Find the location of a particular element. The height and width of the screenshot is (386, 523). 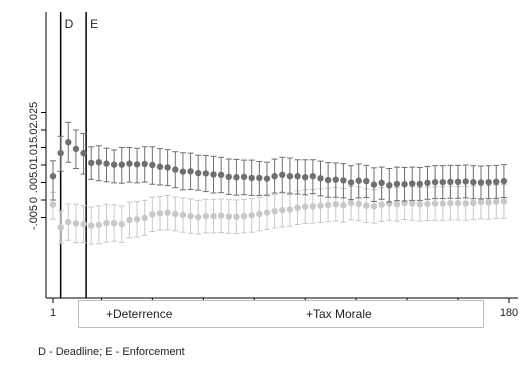

y-tick-label: 0 is located at coordinates (34, 200).